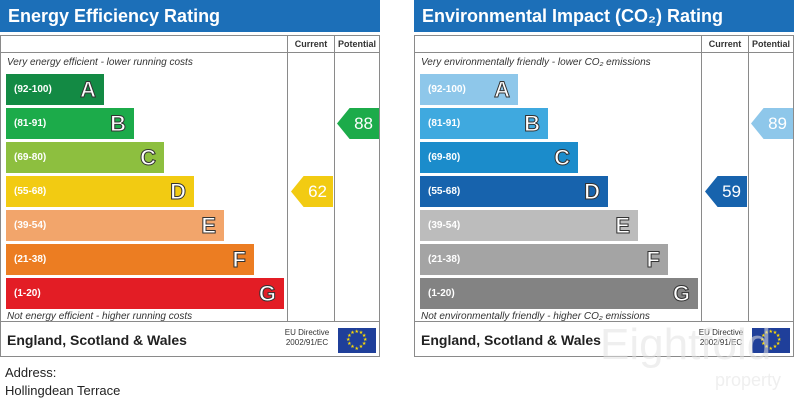  I want to click on potential-rating-arrow: 88, so click(358, 123).